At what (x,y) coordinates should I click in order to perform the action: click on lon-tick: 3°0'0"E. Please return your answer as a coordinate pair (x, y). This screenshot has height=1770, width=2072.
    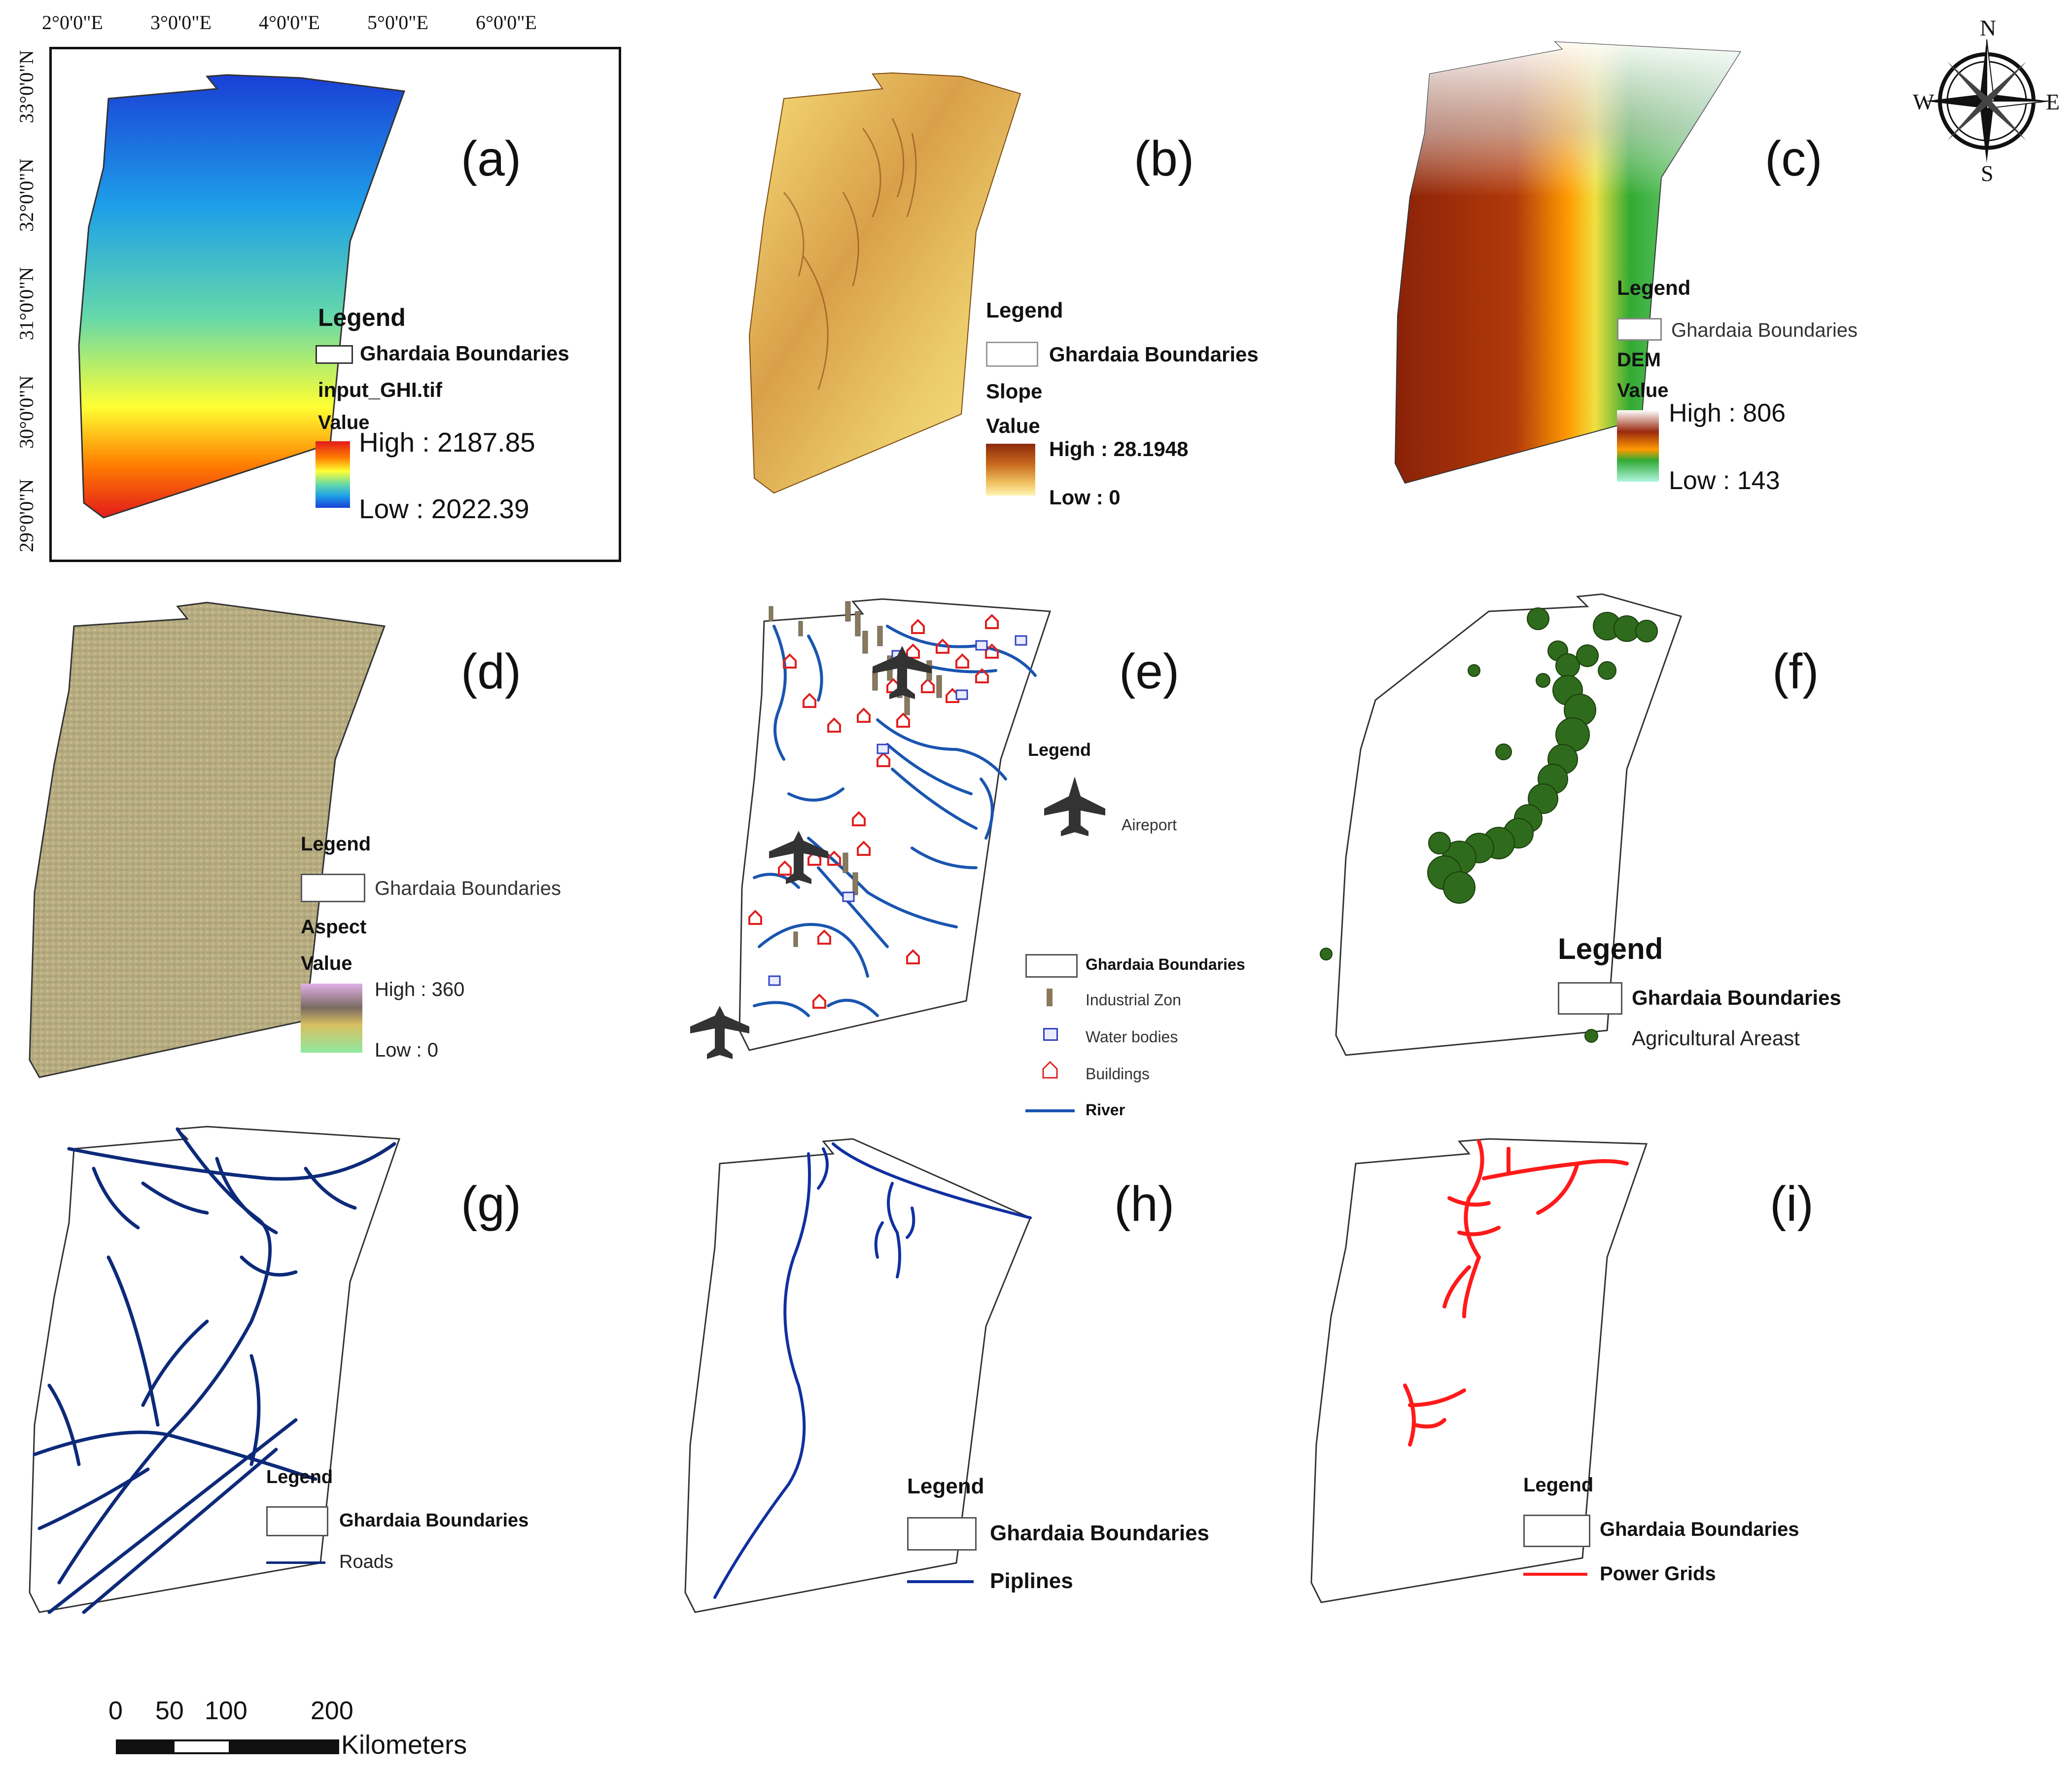
    Looking at the image, I should click on (181, 22).